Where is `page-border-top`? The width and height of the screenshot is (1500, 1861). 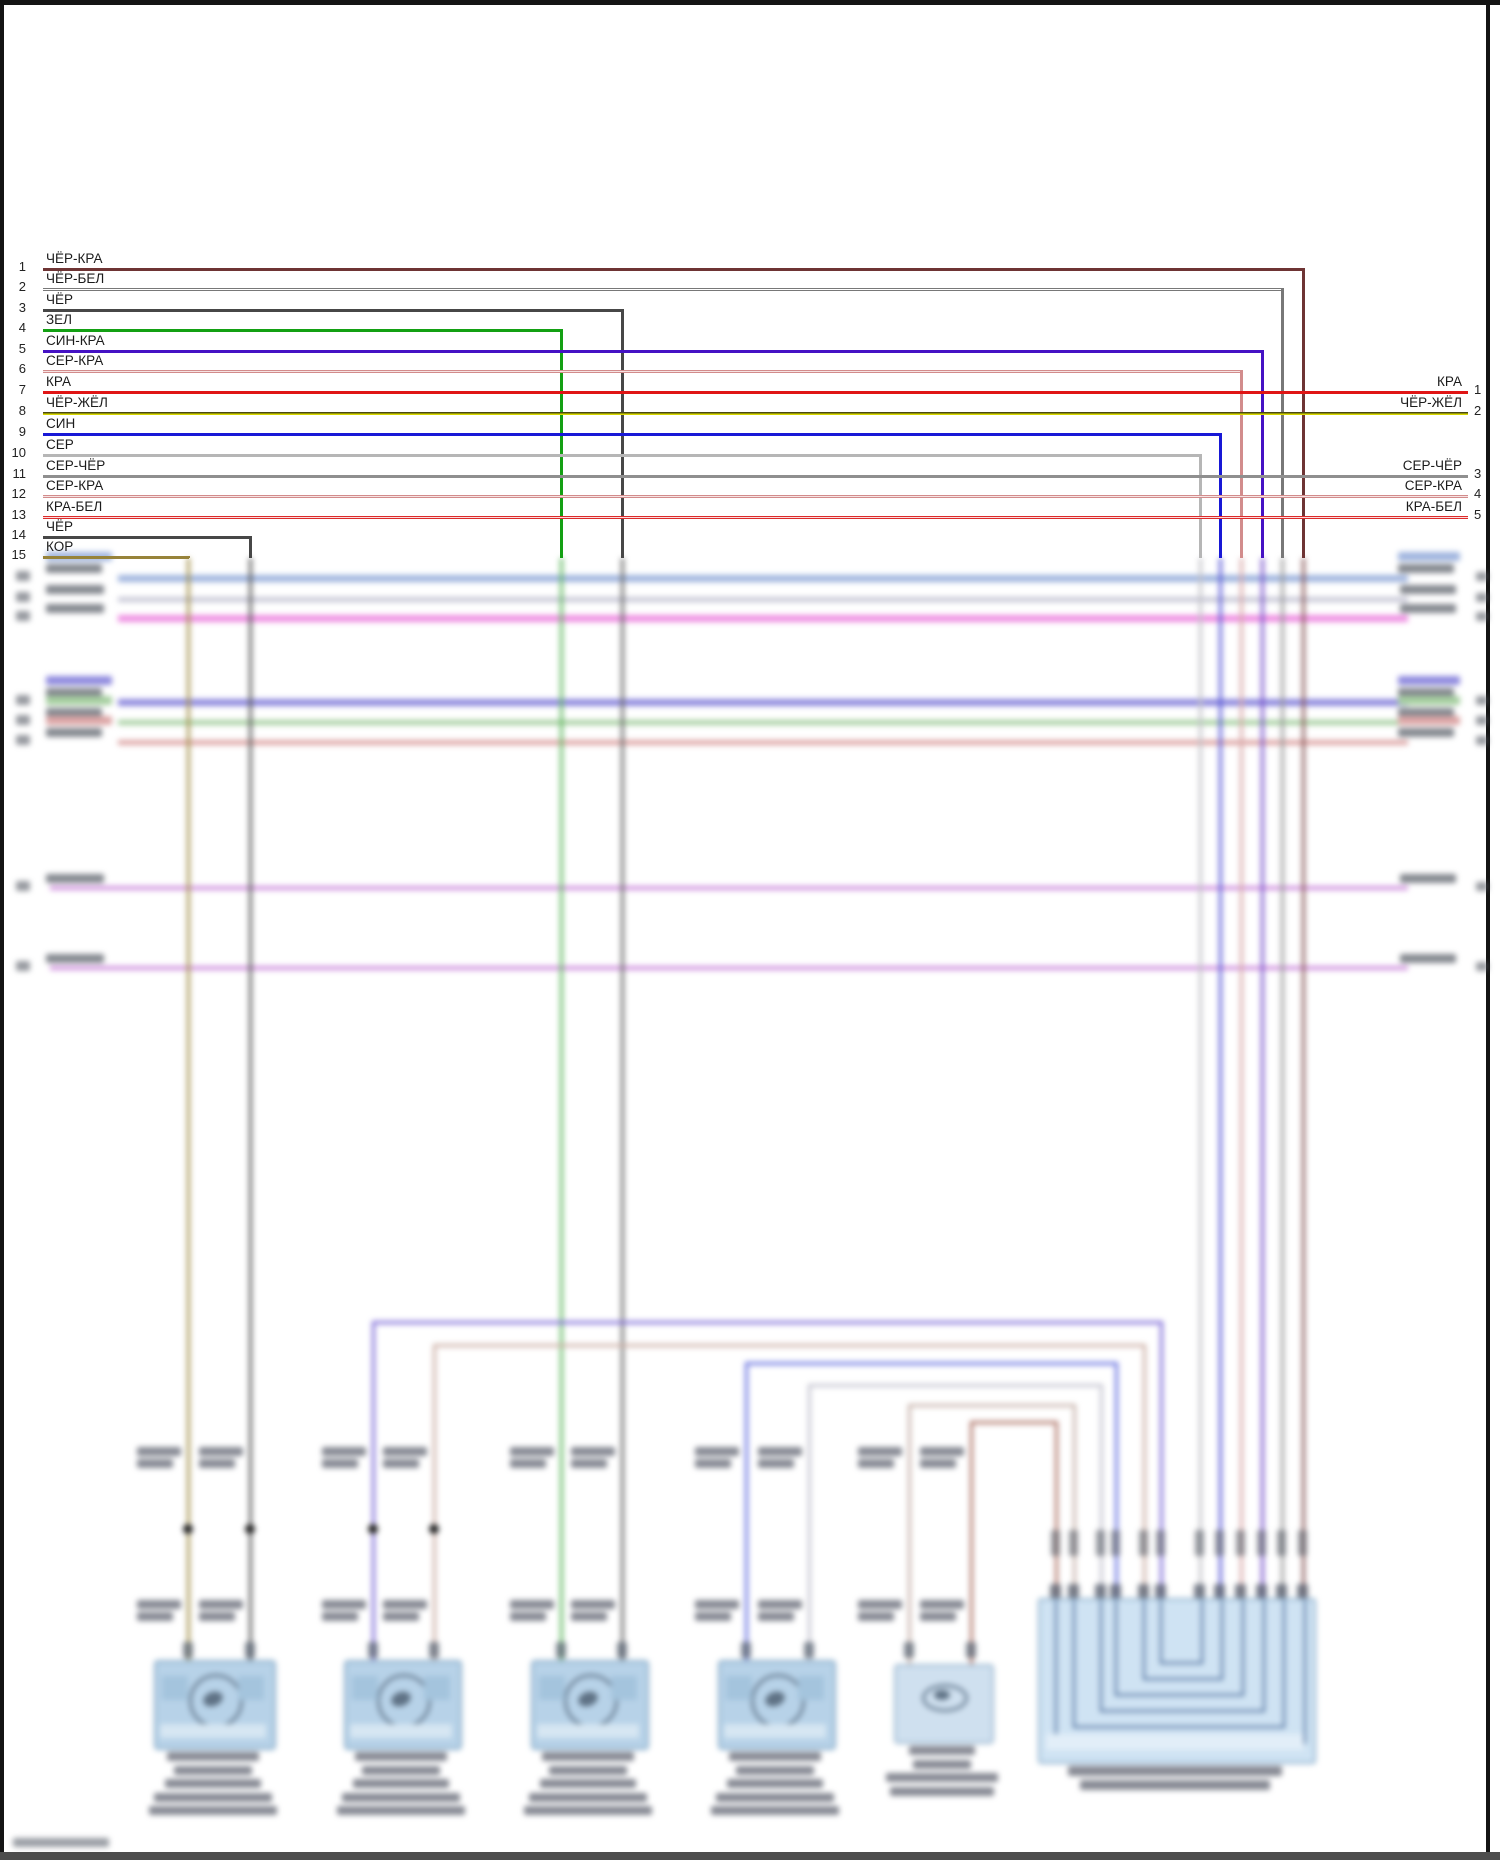 page-border-top is located at coordinates (750, 2).